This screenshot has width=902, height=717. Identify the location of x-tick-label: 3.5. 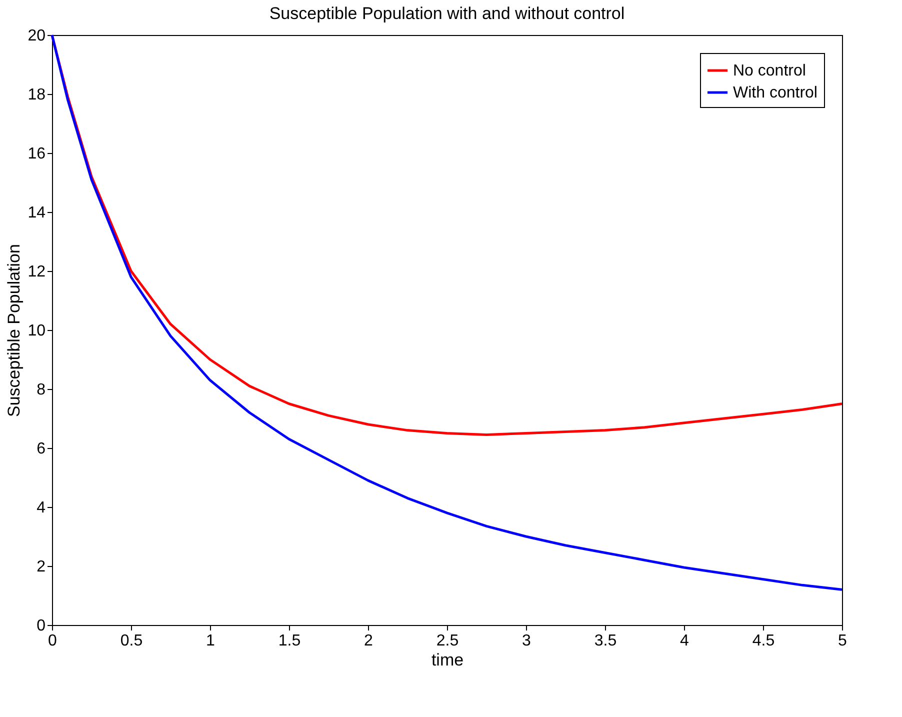
(605, 641).